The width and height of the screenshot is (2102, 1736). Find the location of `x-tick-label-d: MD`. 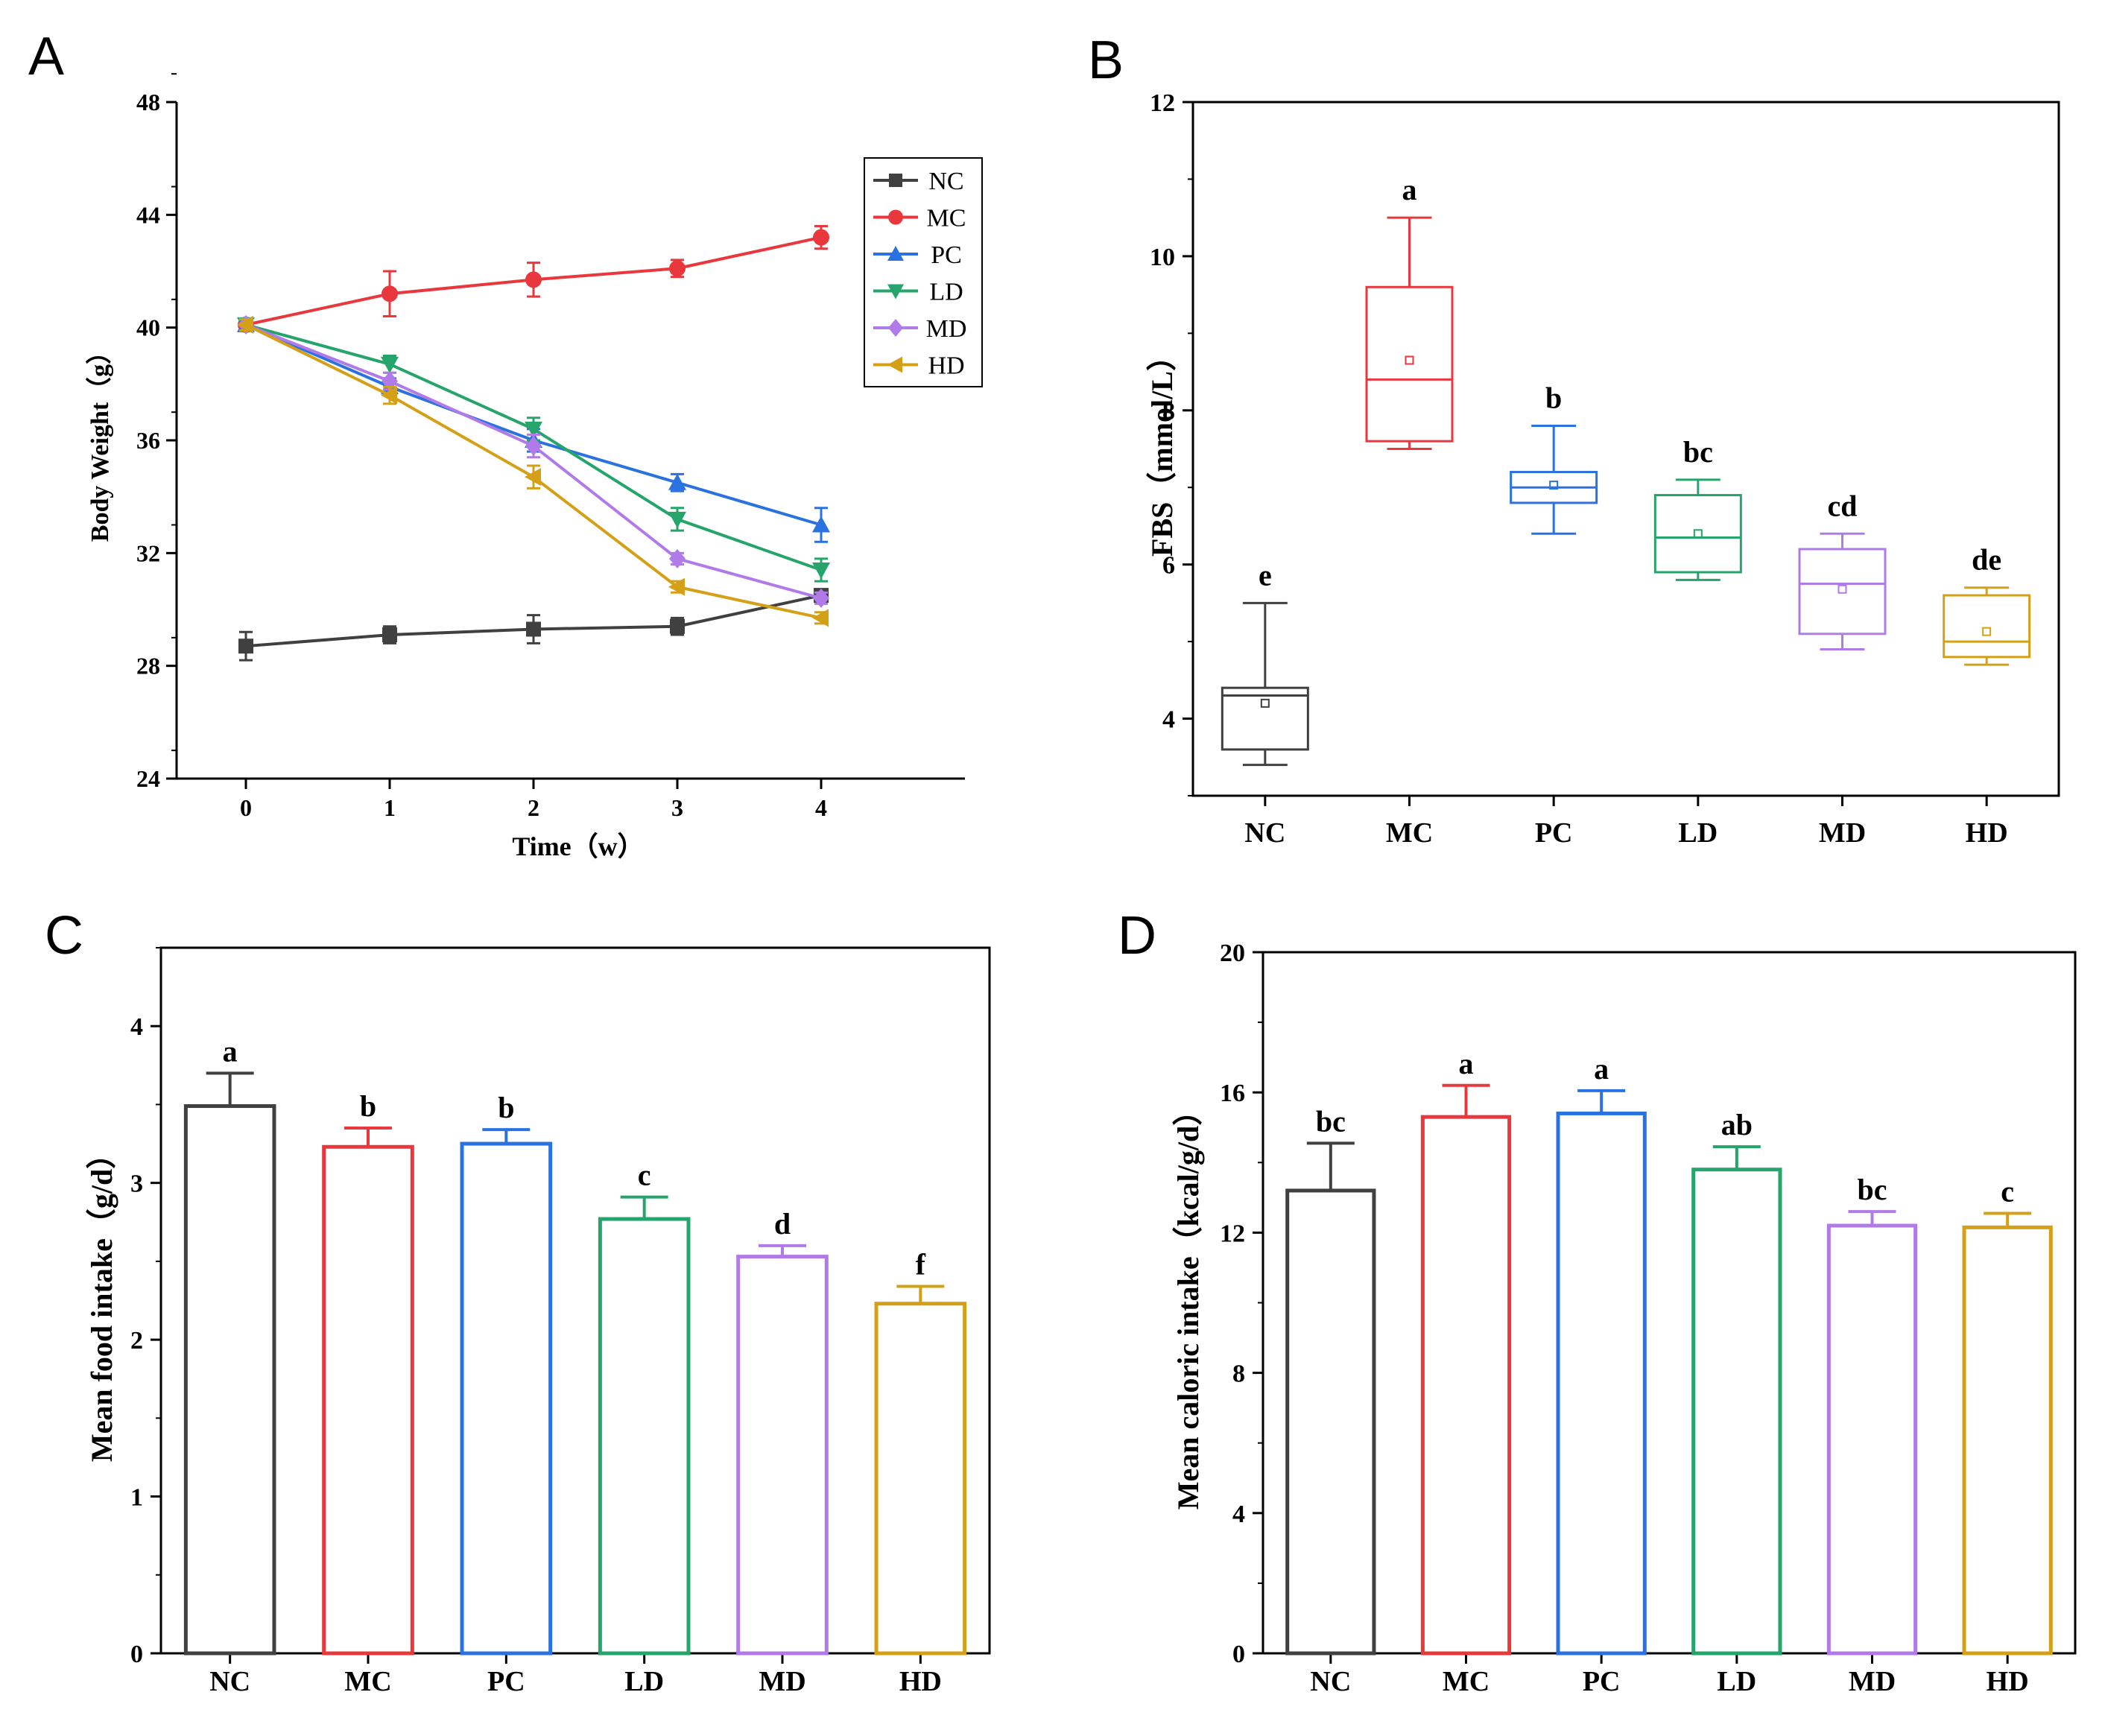

x-tick-label-d: MD is located at coordinates (1873, 1681).